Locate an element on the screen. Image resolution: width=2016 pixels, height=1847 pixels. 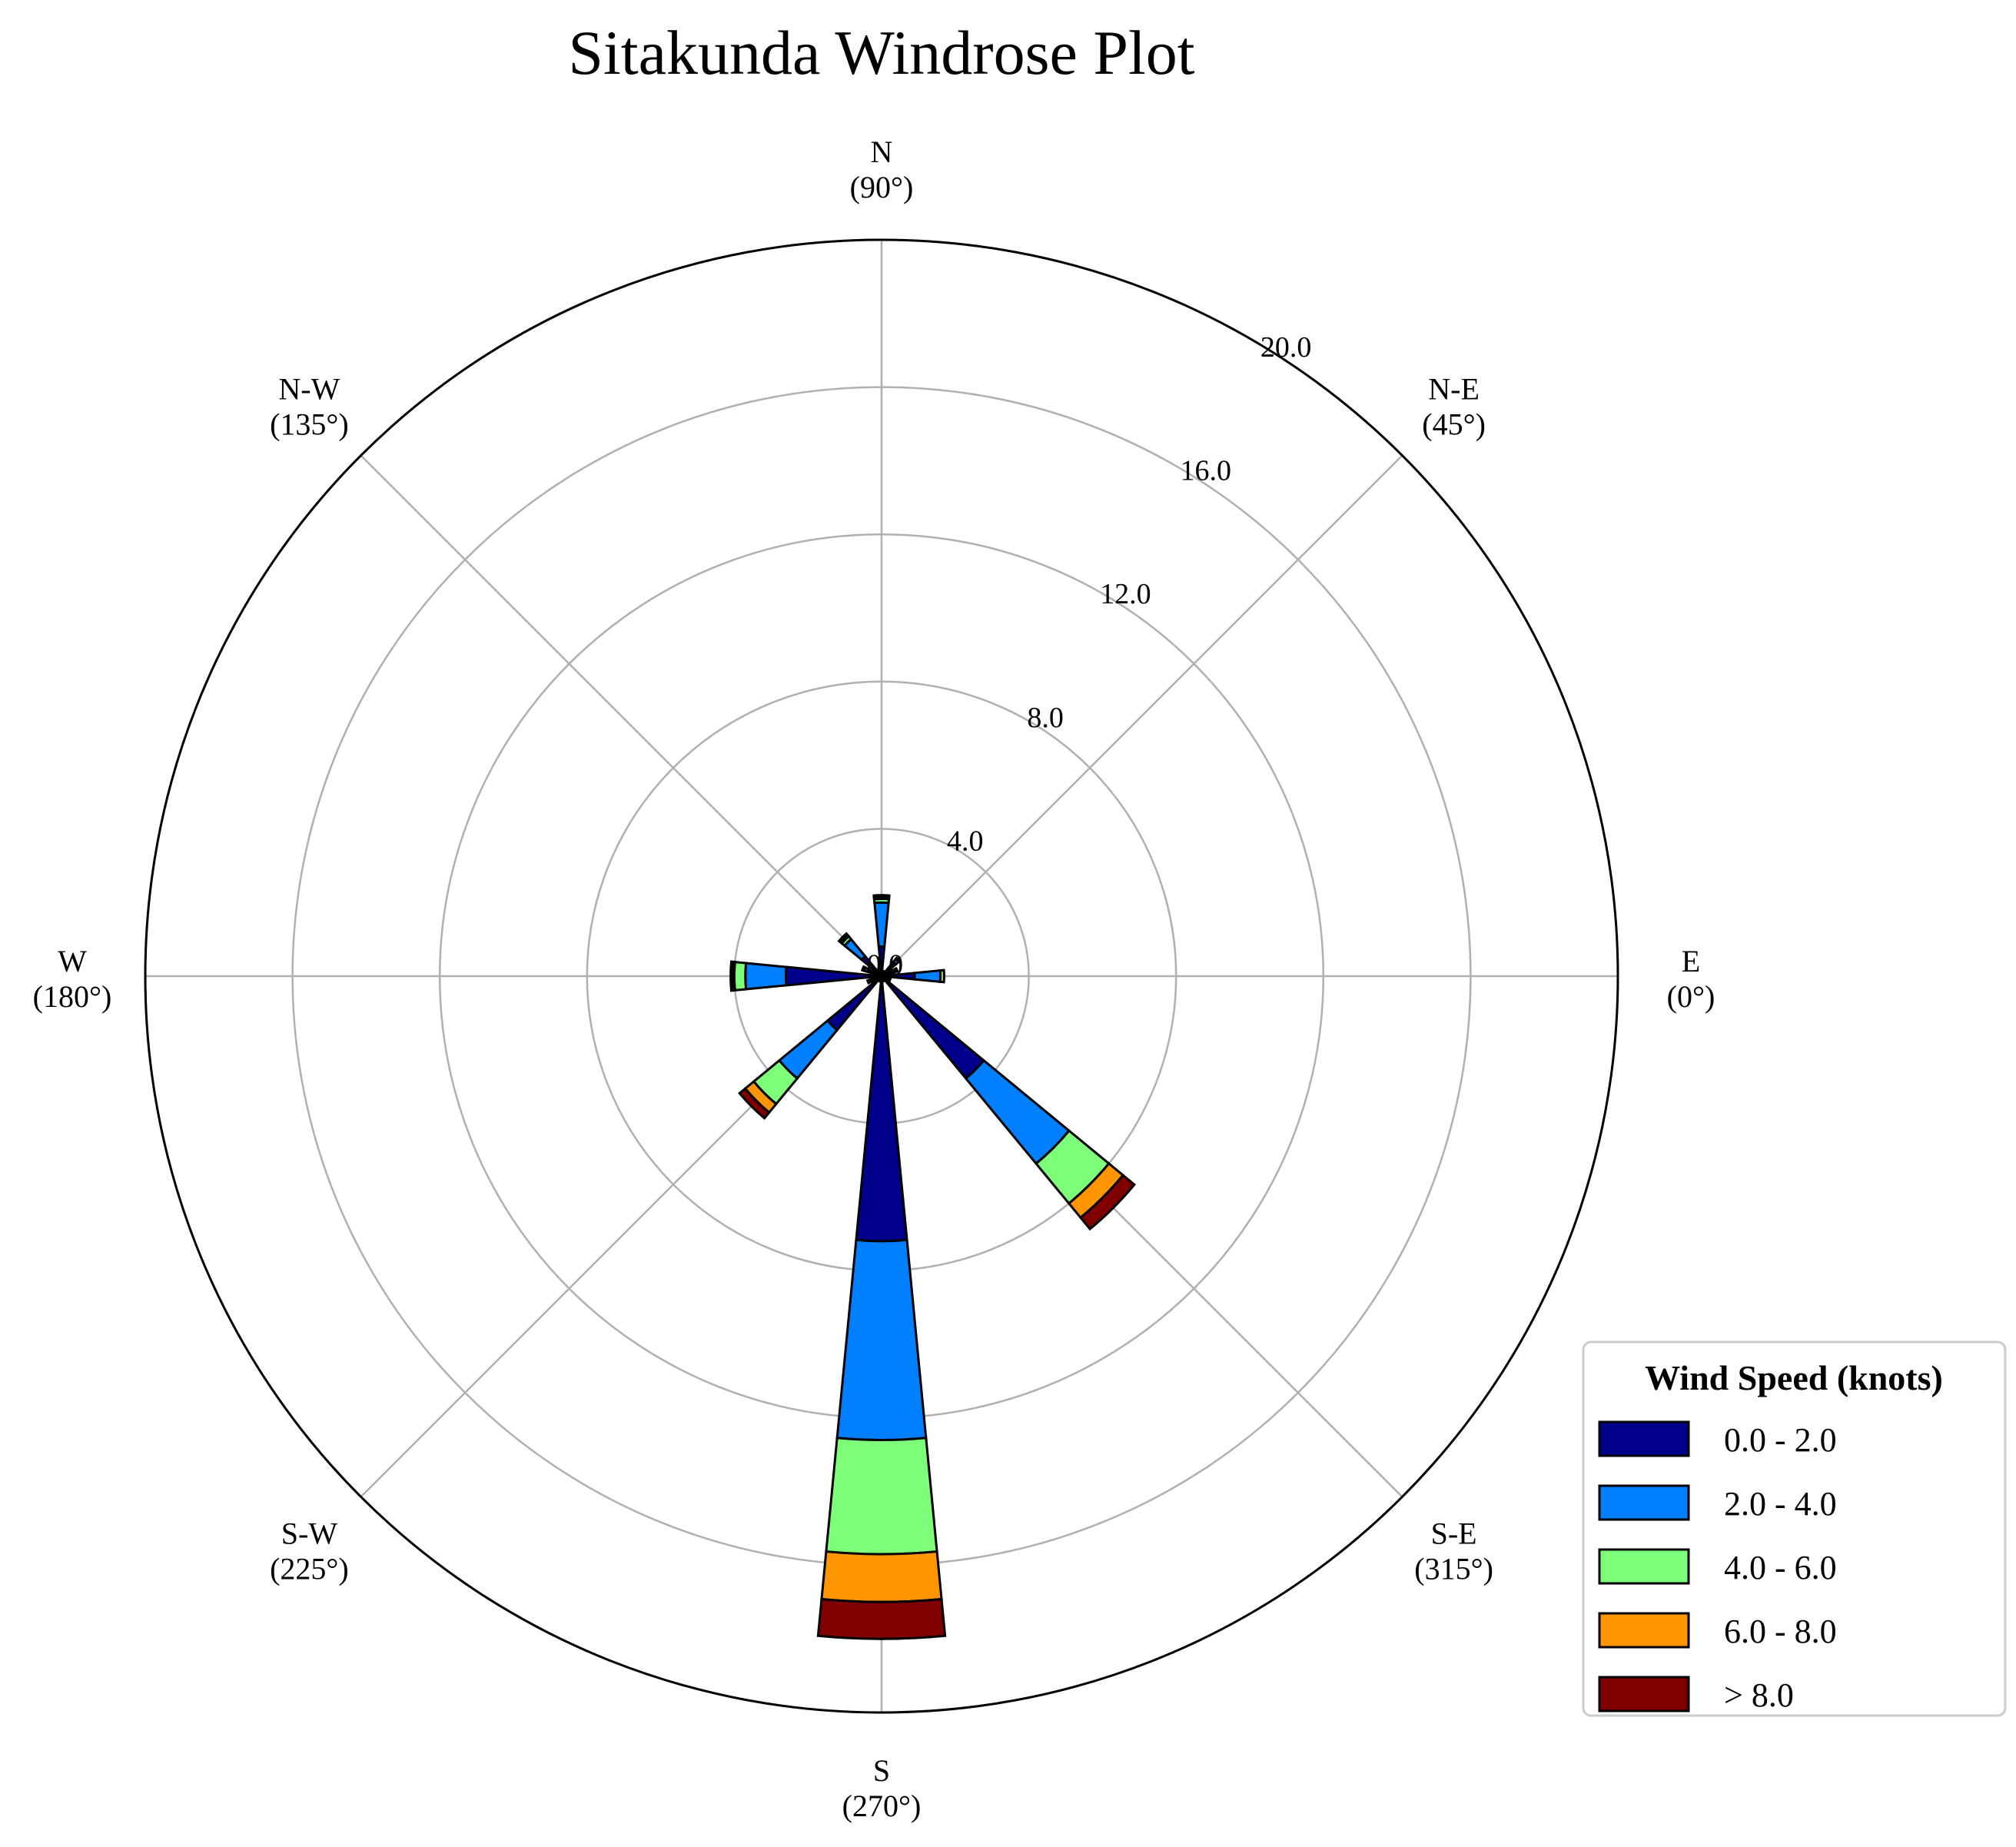
legend-label: 6.0 - 8.0 is located at coordinates (1780, 1631).